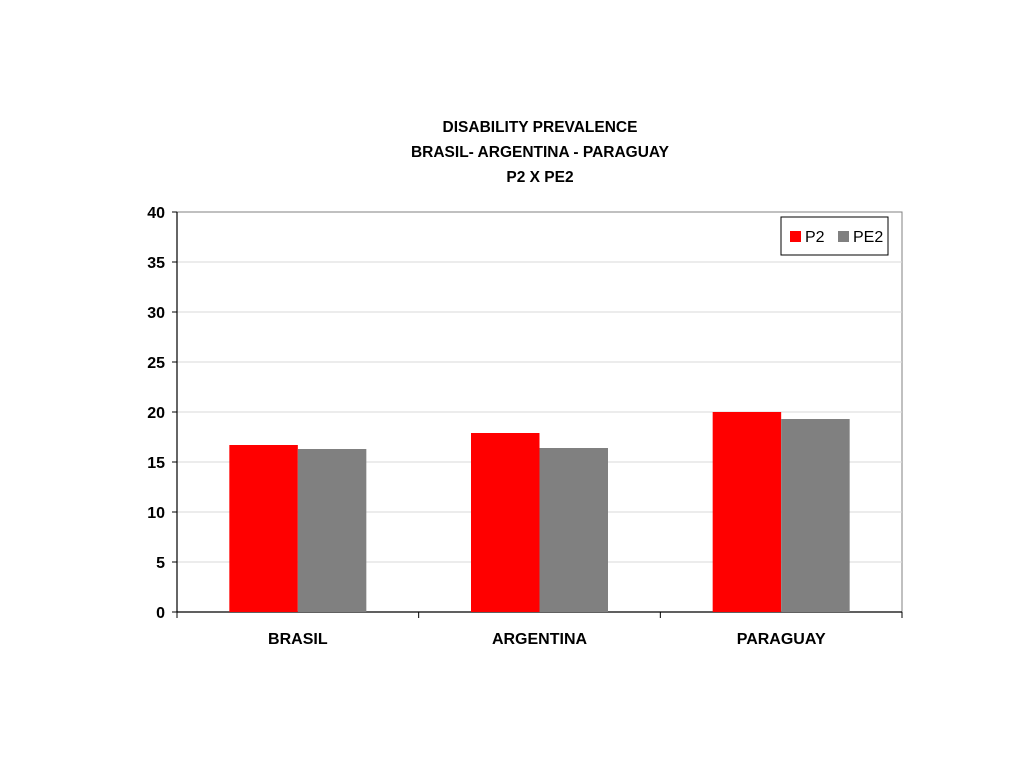 The height and width of the screenshot is (768, 1024). Describe the element at coordinates (160, 613) in the screenshot. I see `y-tick-label: 0` at that location.